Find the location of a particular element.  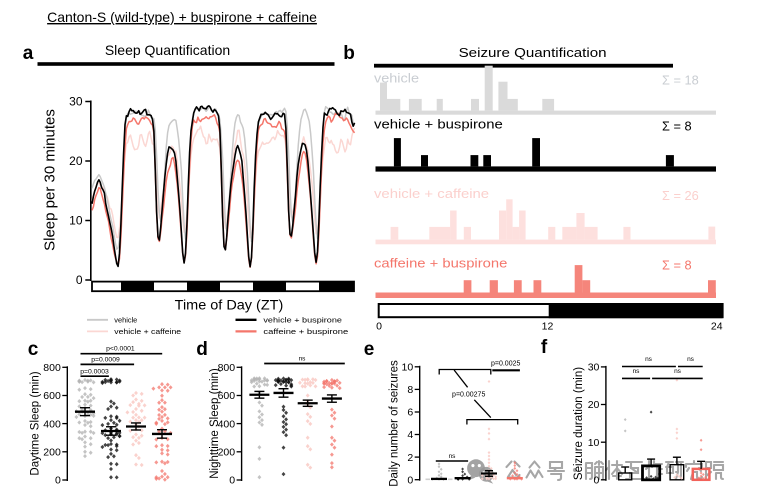

svg-text: Sleep Quantification is located at coordinates (167, 50).